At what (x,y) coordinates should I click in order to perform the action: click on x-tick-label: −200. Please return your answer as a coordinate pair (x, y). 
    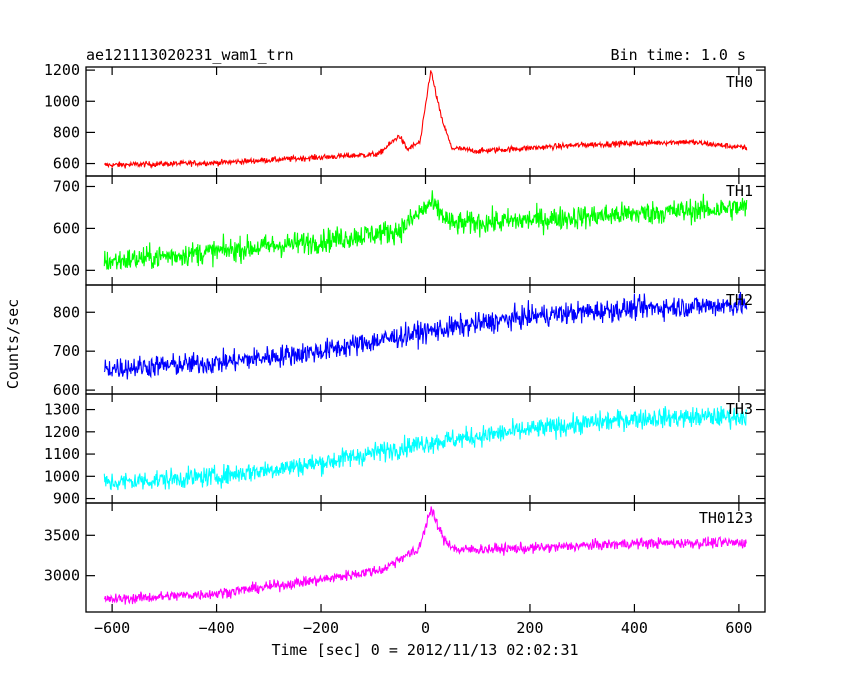
    Looking at the image, I should click on (321, 628).